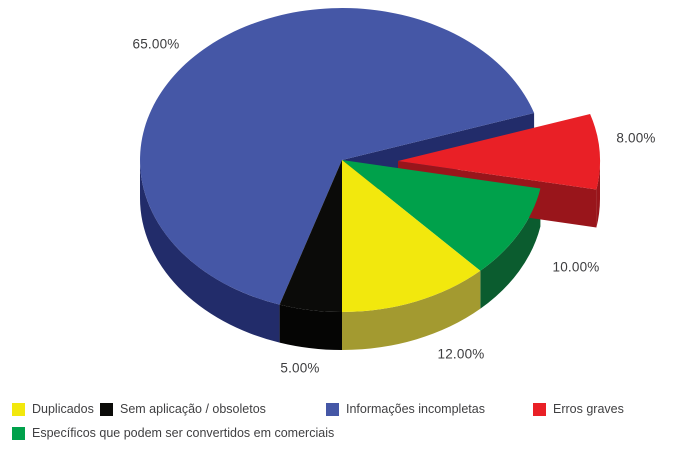 Image resolution: width=691 pixels, height=449 pixels. I want to click on legend-label: Duplicados, so click(63, 409).